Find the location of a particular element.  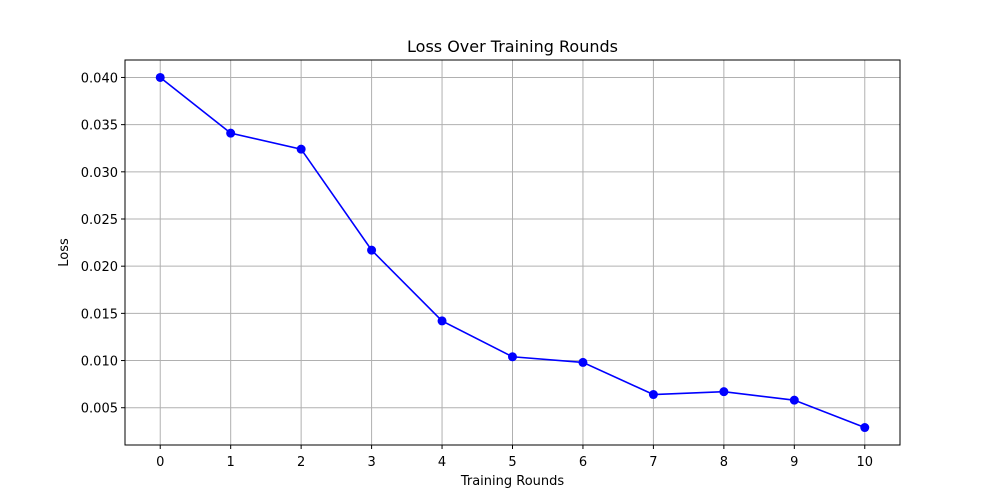

x-tick-label: 2 is located at coordinates (301, 462).